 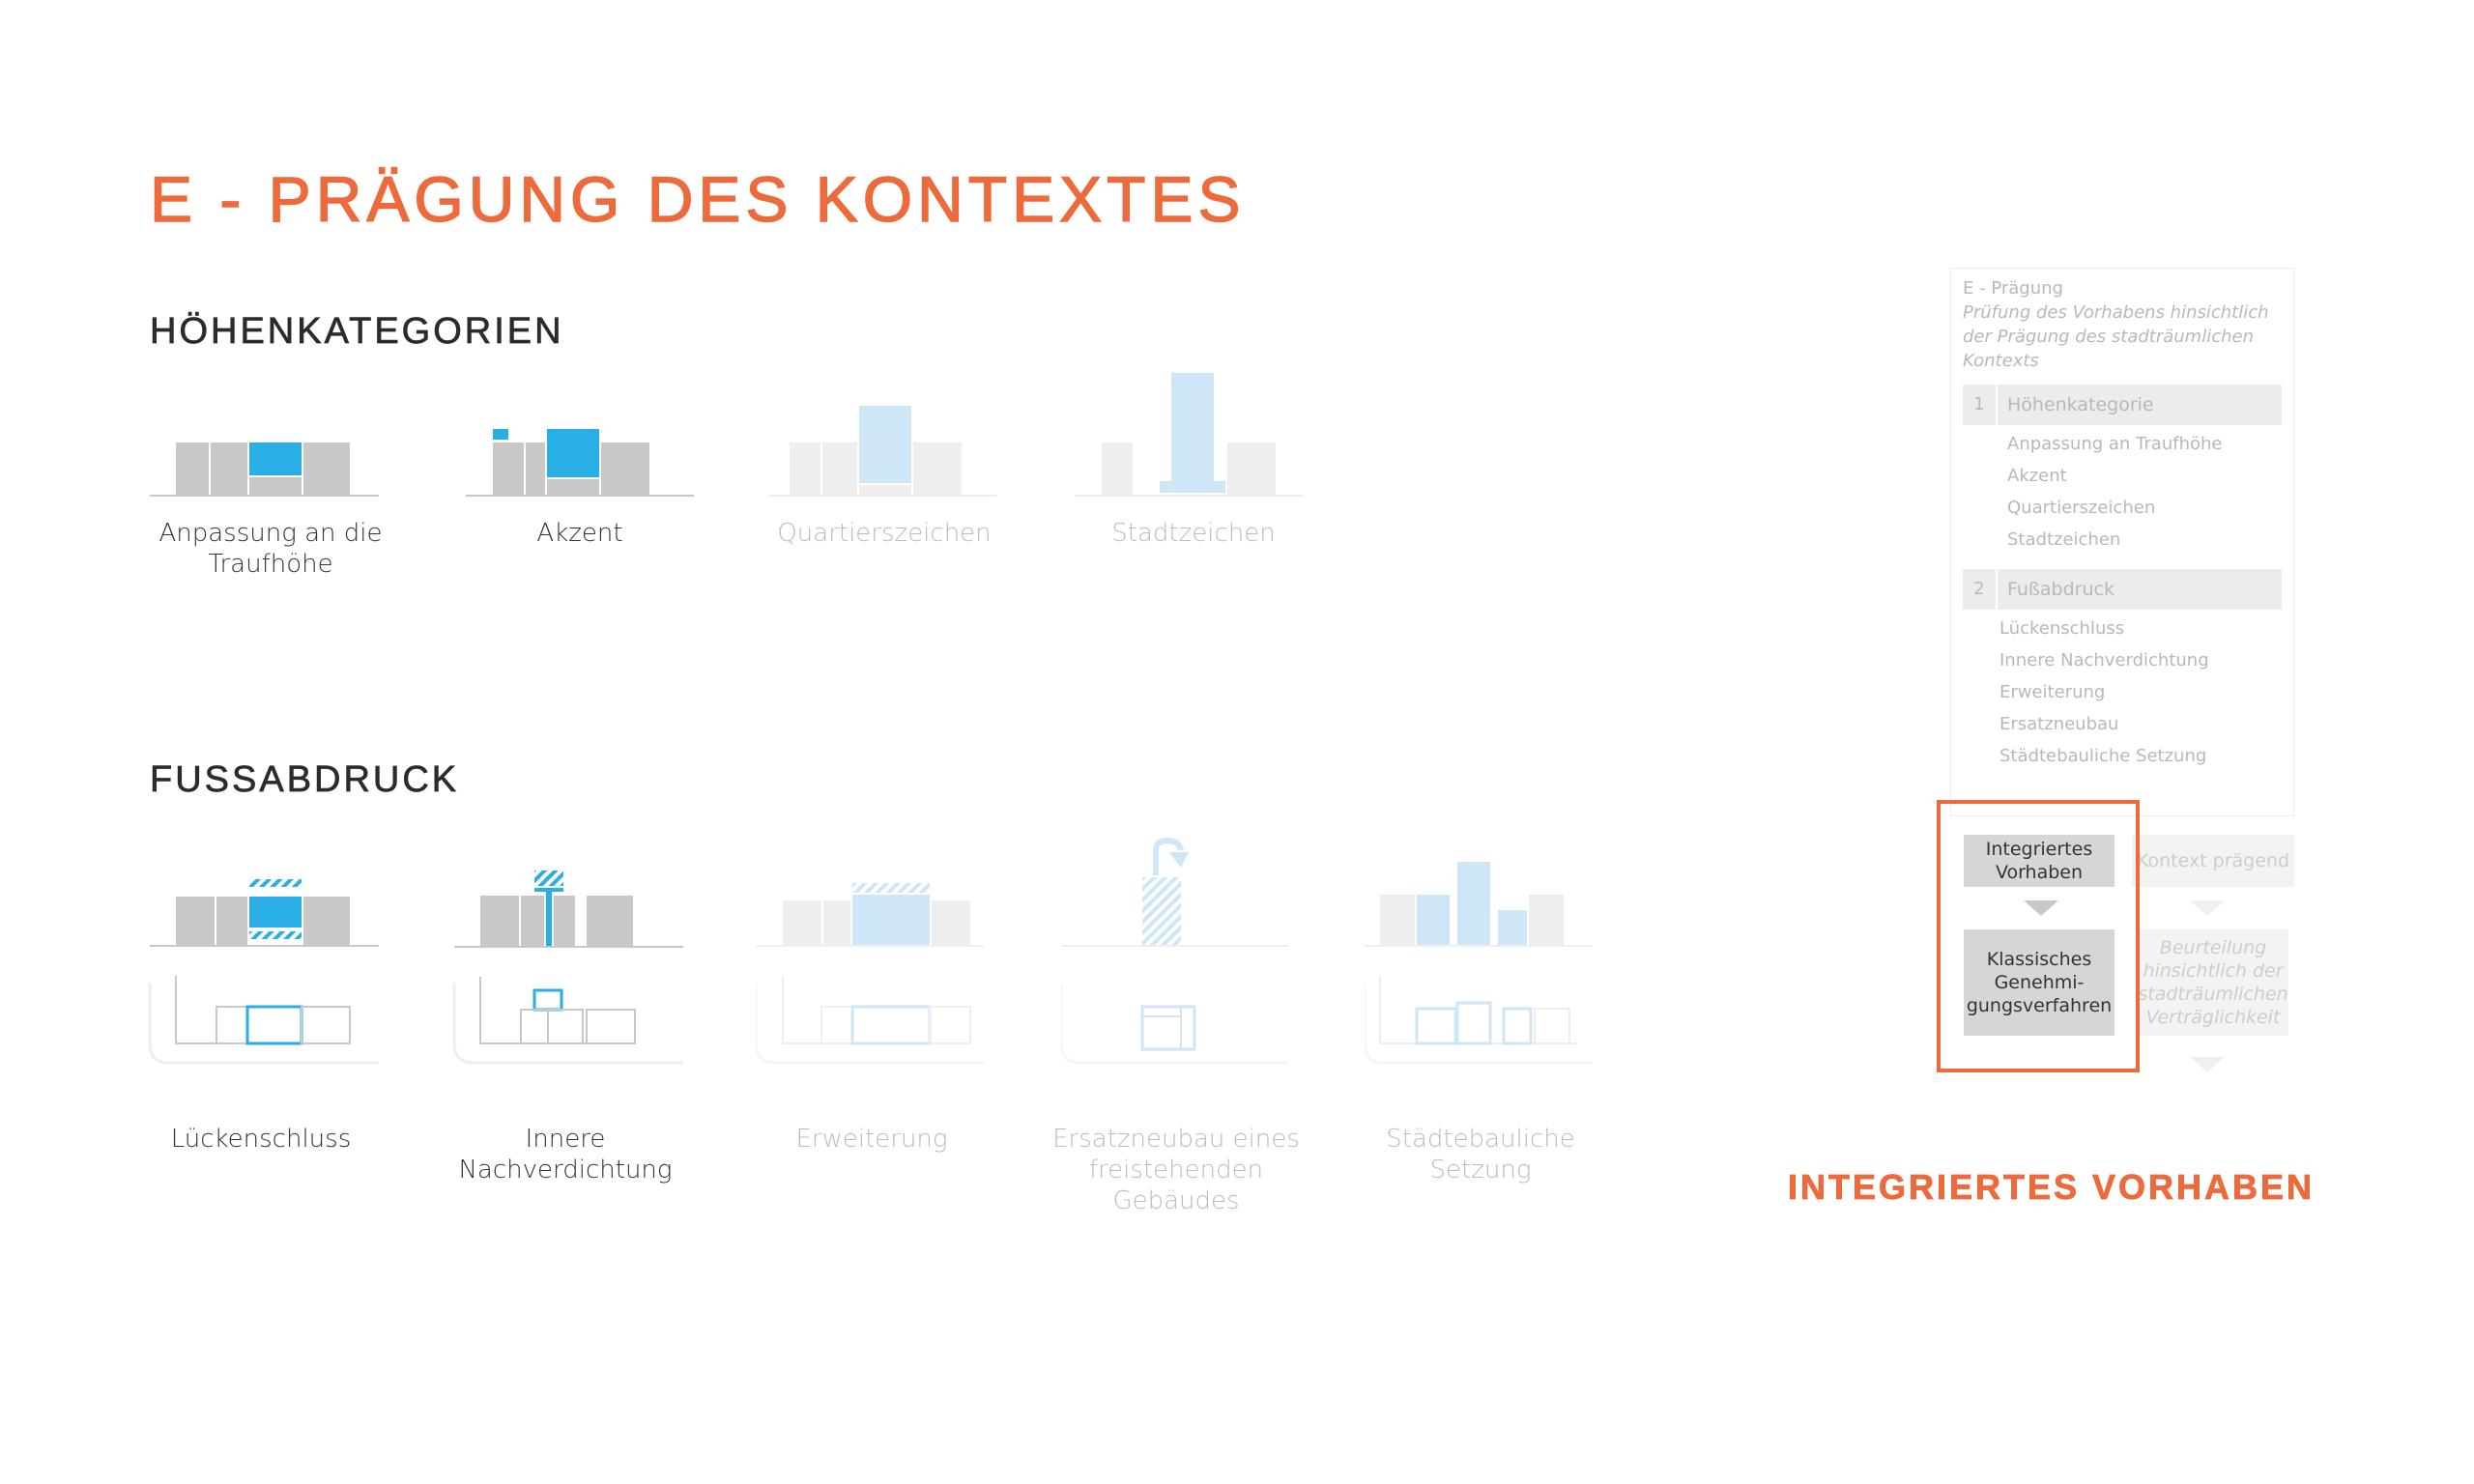 What do you see at coordinates (2039, 983) in the screenshot?
I see `decision-klassisches-verfahren: Klassisches Genehmi-gungsverfahren` at bounding box center [2039, 983].